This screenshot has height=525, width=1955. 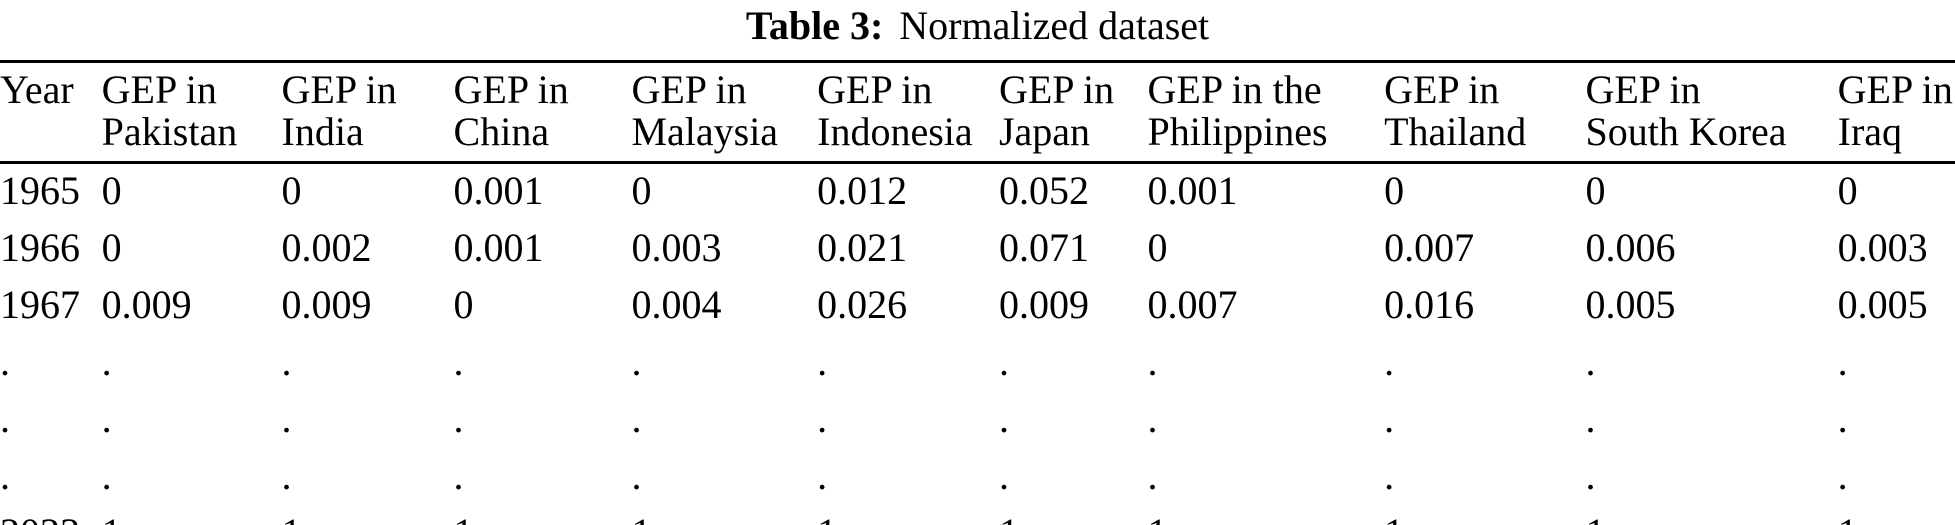 I want to click on table-row: 20231111111111, so click(x=977, y=515).